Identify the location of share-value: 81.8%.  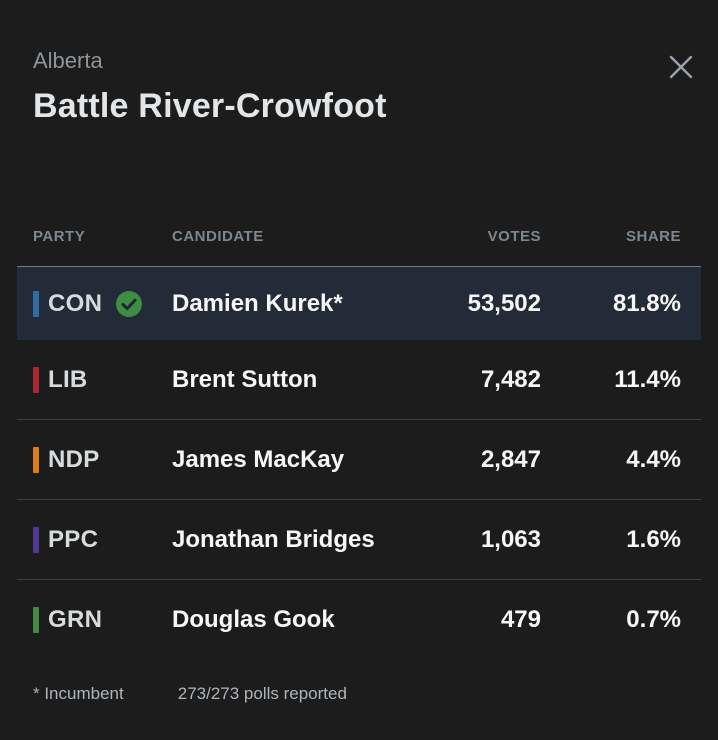
(646, 303).